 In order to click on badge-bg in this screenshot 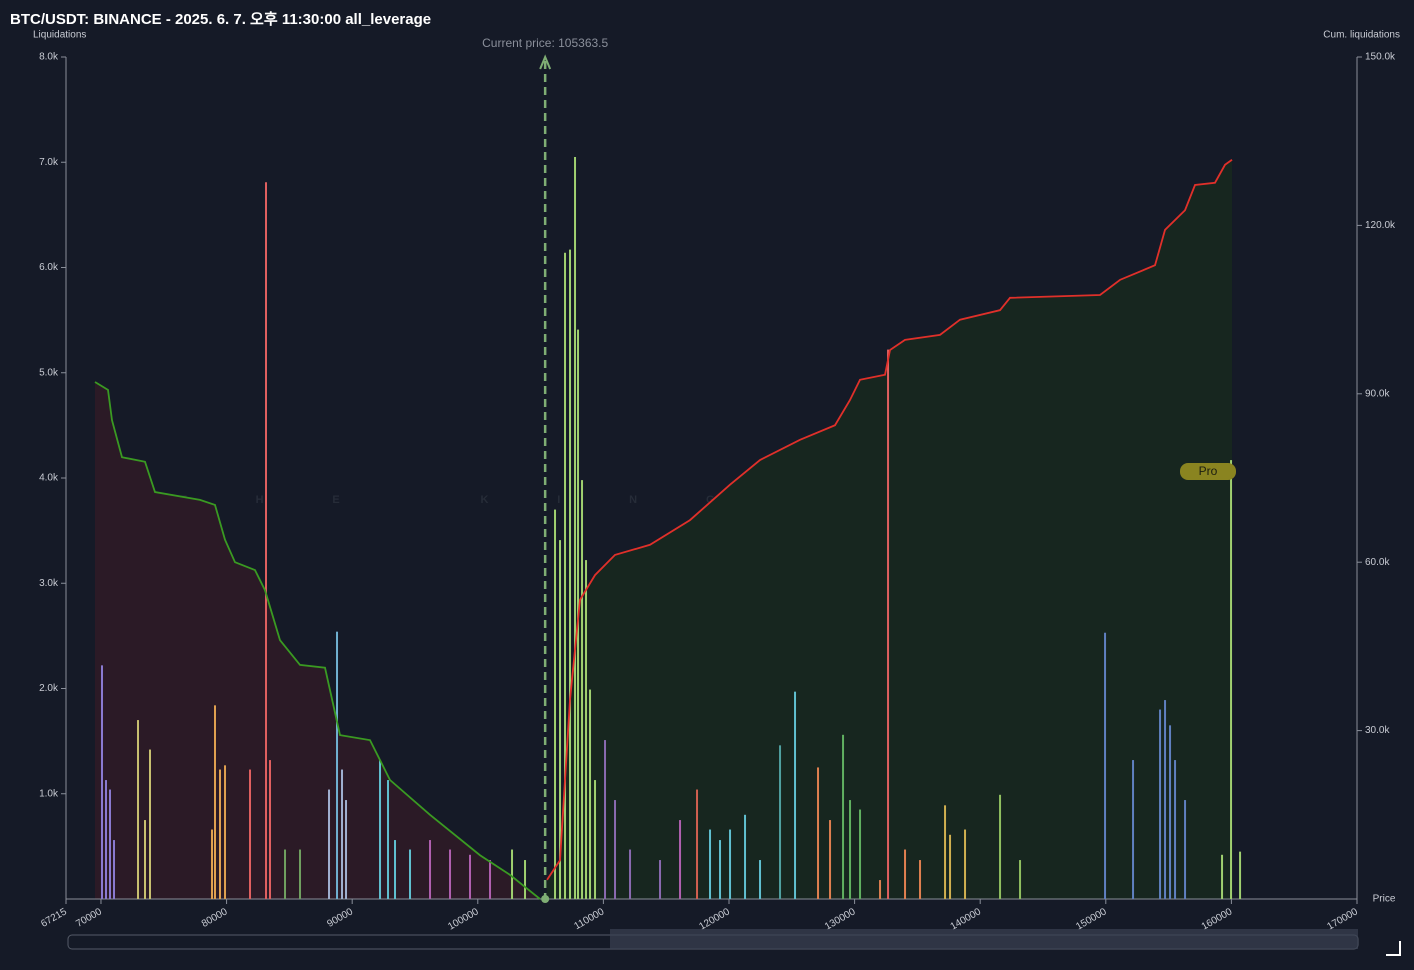, I will do `click(1208, 471)`.